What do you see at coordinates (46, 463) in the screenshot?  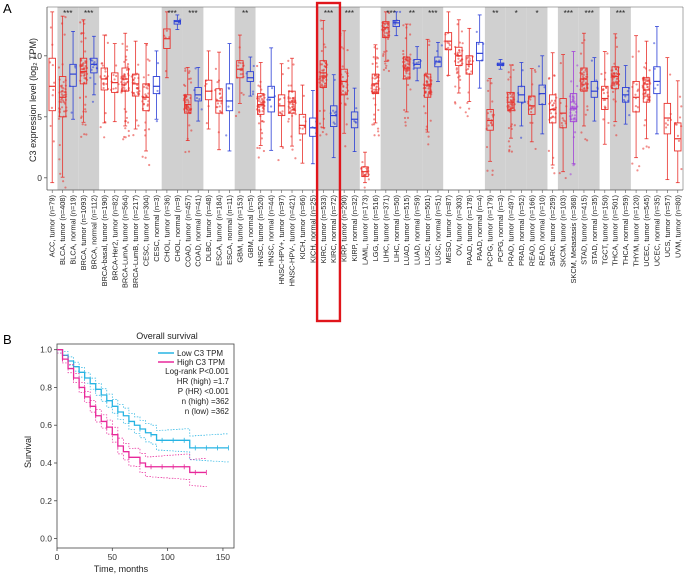 I see `km-y-tick-label: 0.4` at bounding box center [46, 463].